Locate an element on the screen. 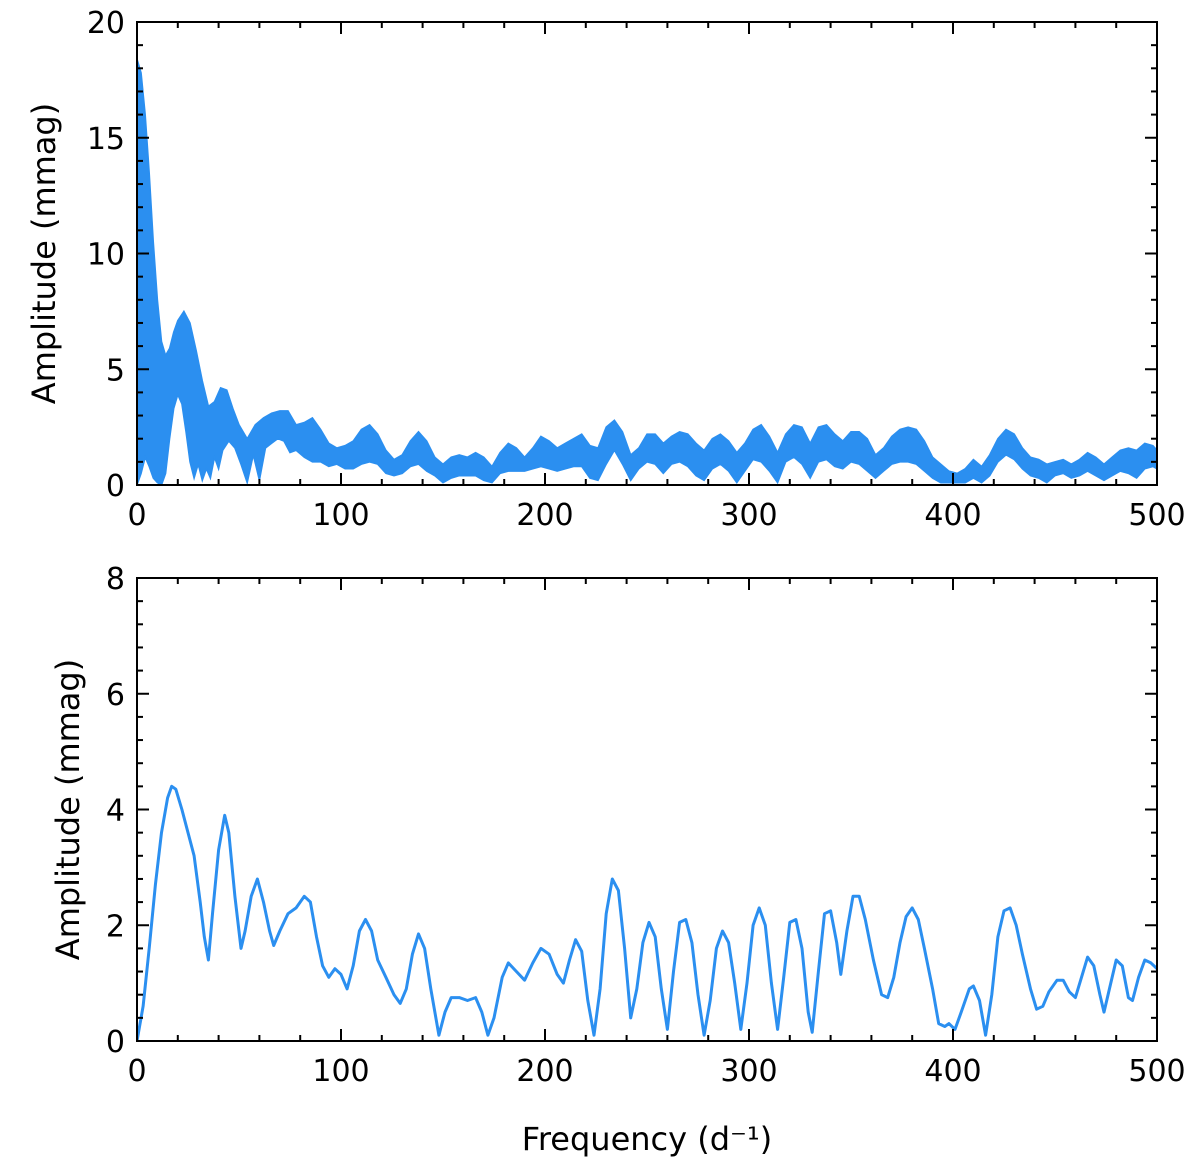  y-tick-label: 4 is located at coordinates (115, 811).